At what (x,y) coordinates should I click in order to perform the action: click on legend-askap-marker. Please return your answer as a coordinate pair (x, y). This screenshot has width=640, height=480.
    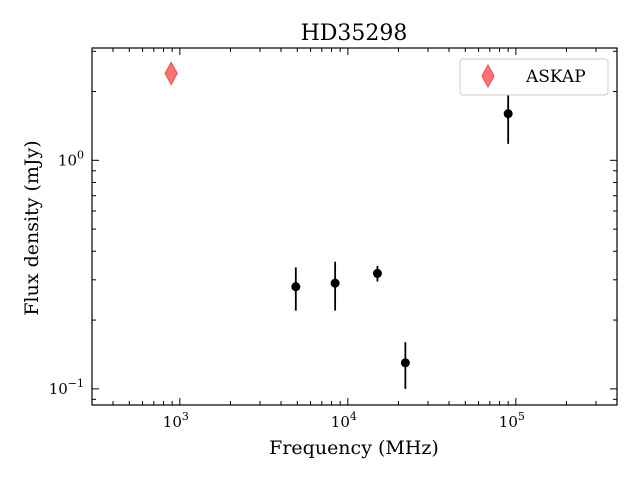
    Looking at the image, I should click on (488, 76).